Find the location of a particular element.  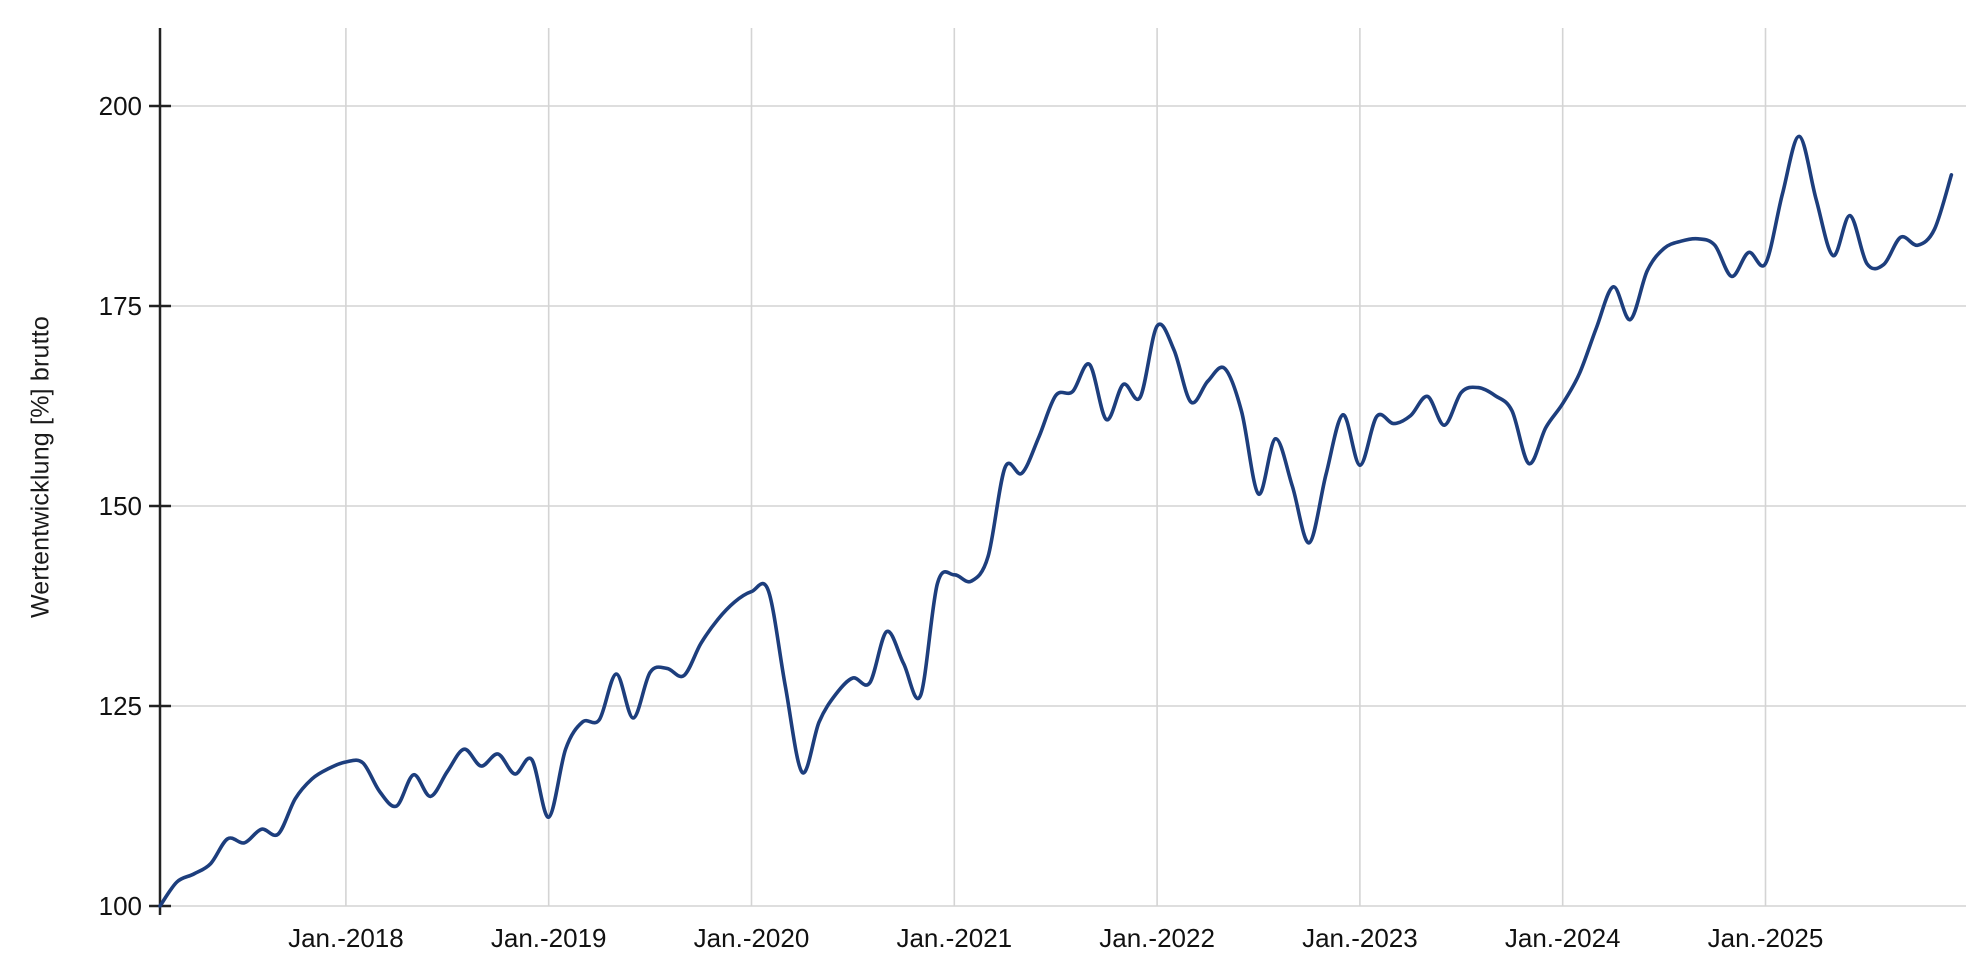

x-tick-label: Jan.-2020 is located at coordinates (752, 938).